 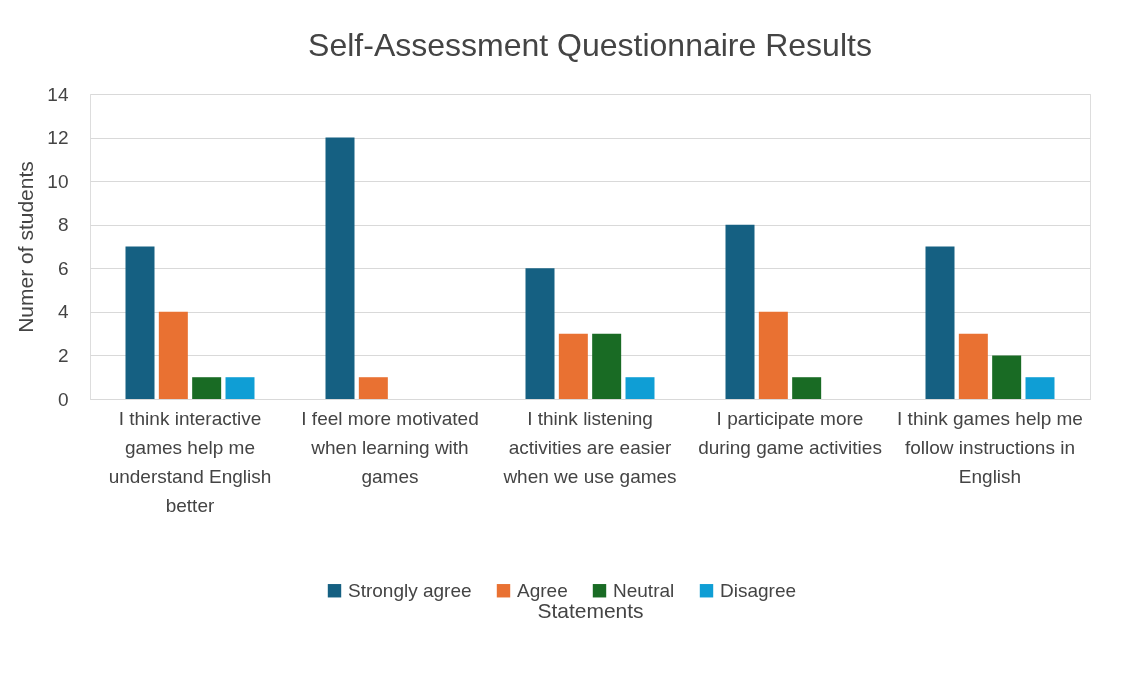 What do you see at coordinates (990, 447) in the screenshot?
I see `x-tick-label: I think games help me follow instructions in English` at bounding box center [990, 447].